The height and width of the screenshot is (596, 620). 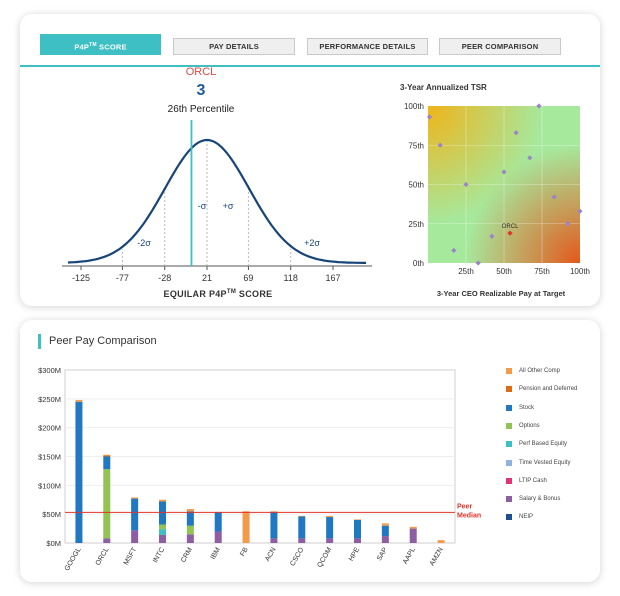 What do you see at coordinates (49, 457) in the screenshot?
I see `y-tick-label: $150M` at bounding box center [49, 457].